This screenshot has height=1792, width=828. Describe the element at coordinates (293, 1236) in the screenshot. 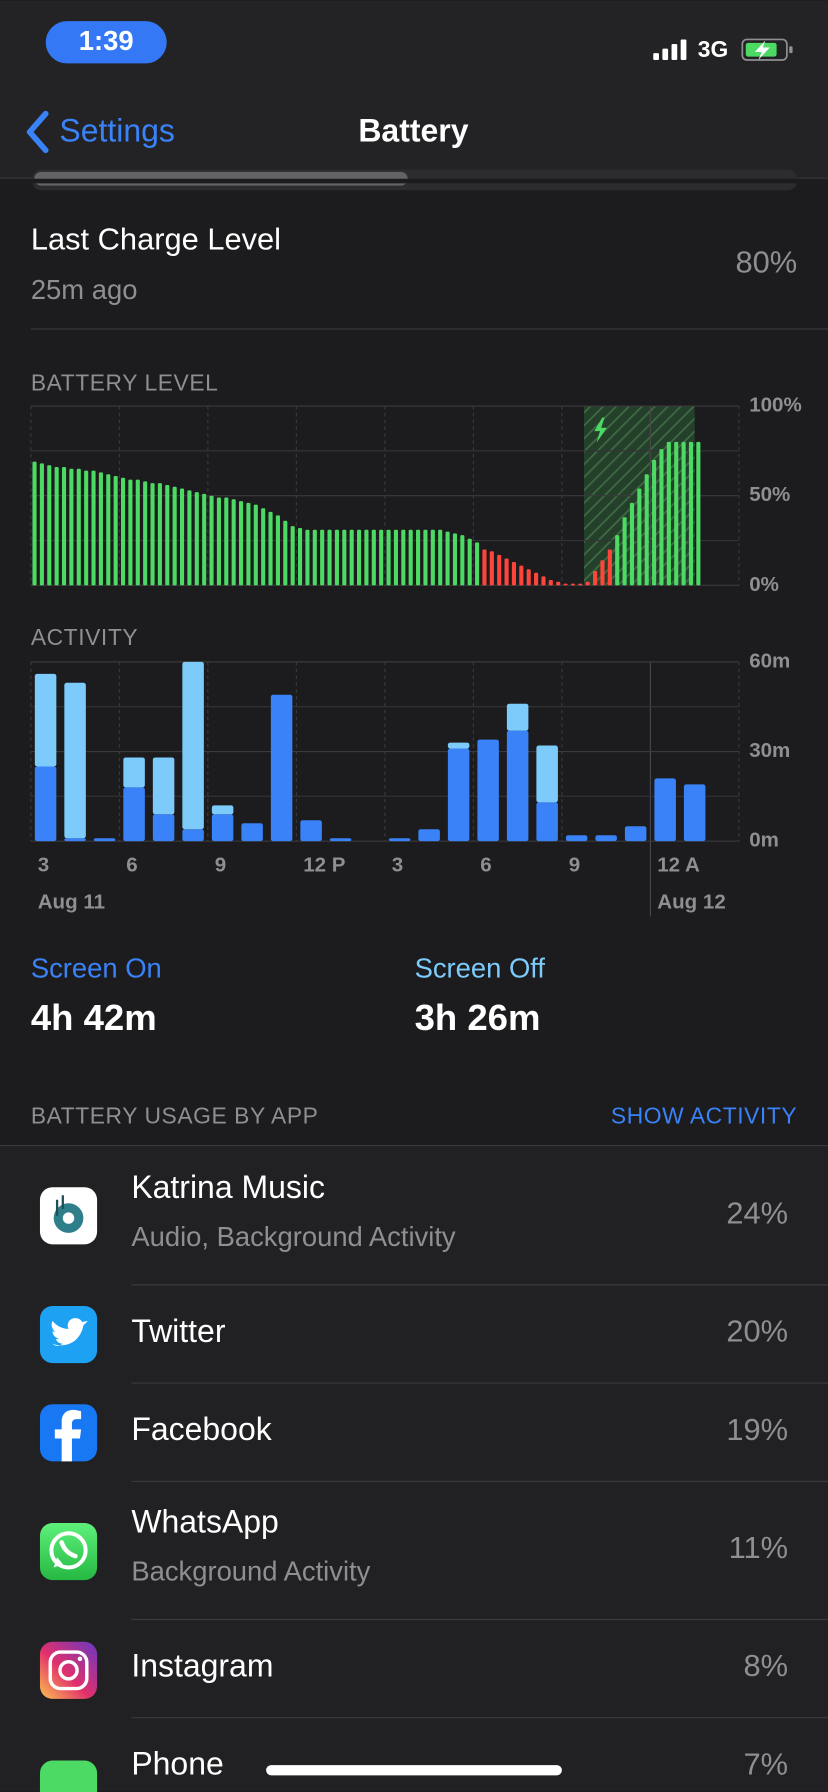

I see `app-detail: Audio, Background Activity` at that location.